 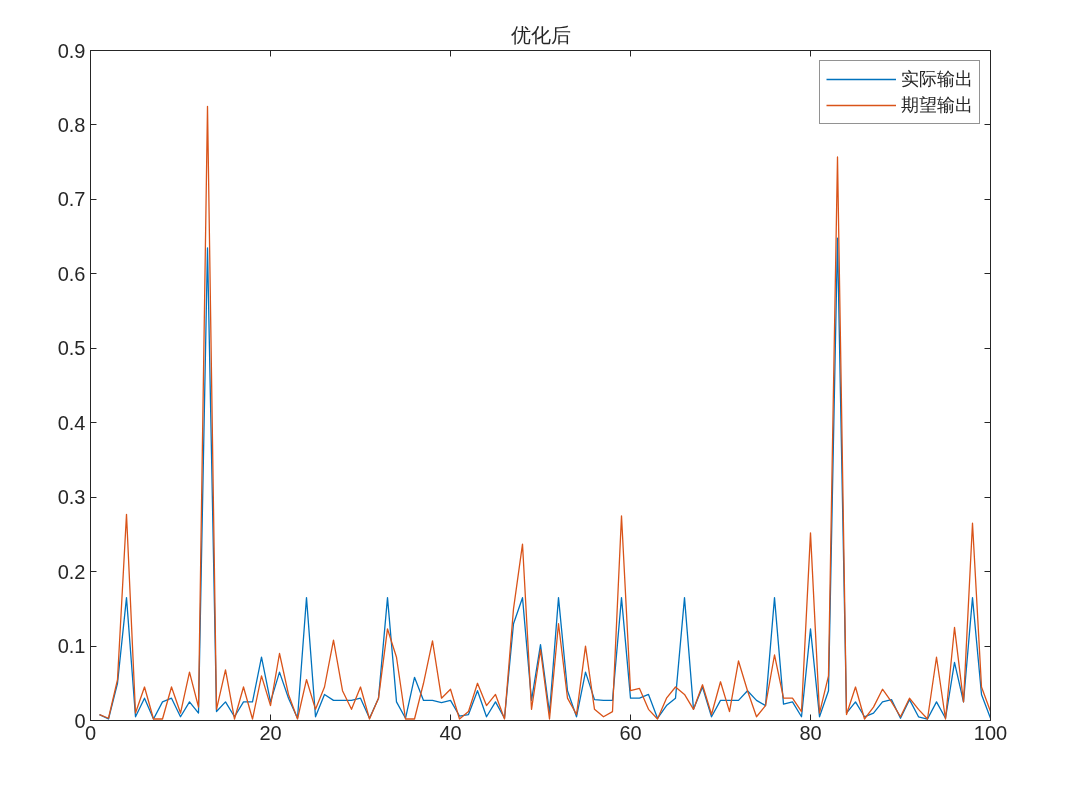 I want to click on y-tick-label: 0.2, so click(x=71, y=571).